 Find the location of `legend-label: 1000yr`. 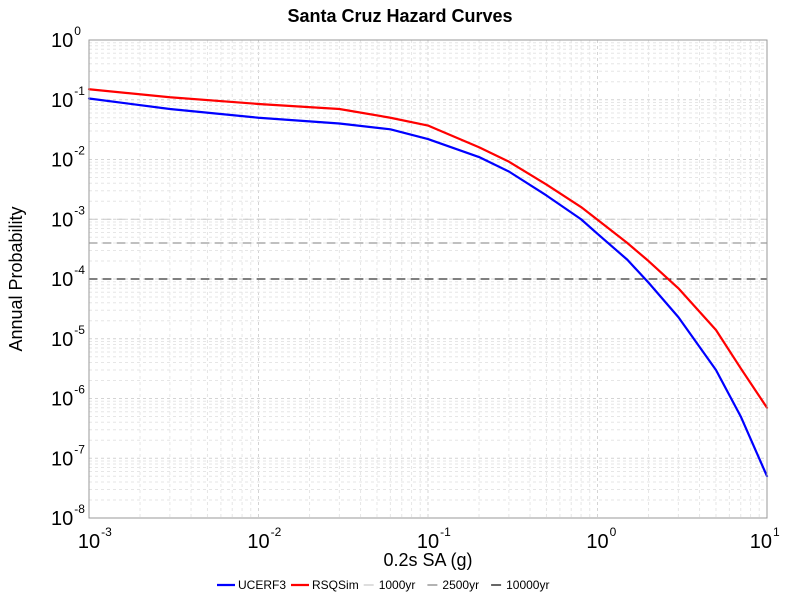

legend-label: 1000yr is located at coordinates (397, 585).